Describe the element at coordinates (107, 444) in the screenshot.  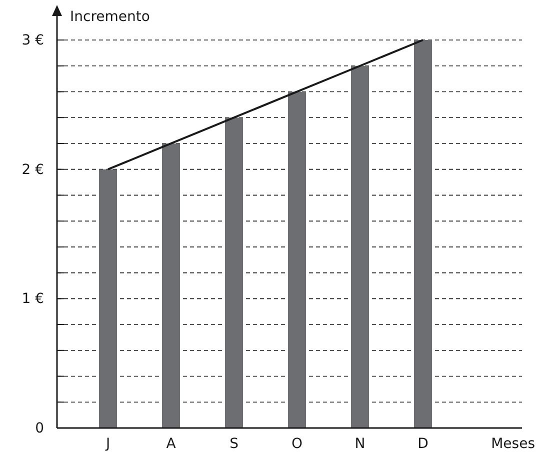
I see `x-tick-label: J` at that location.